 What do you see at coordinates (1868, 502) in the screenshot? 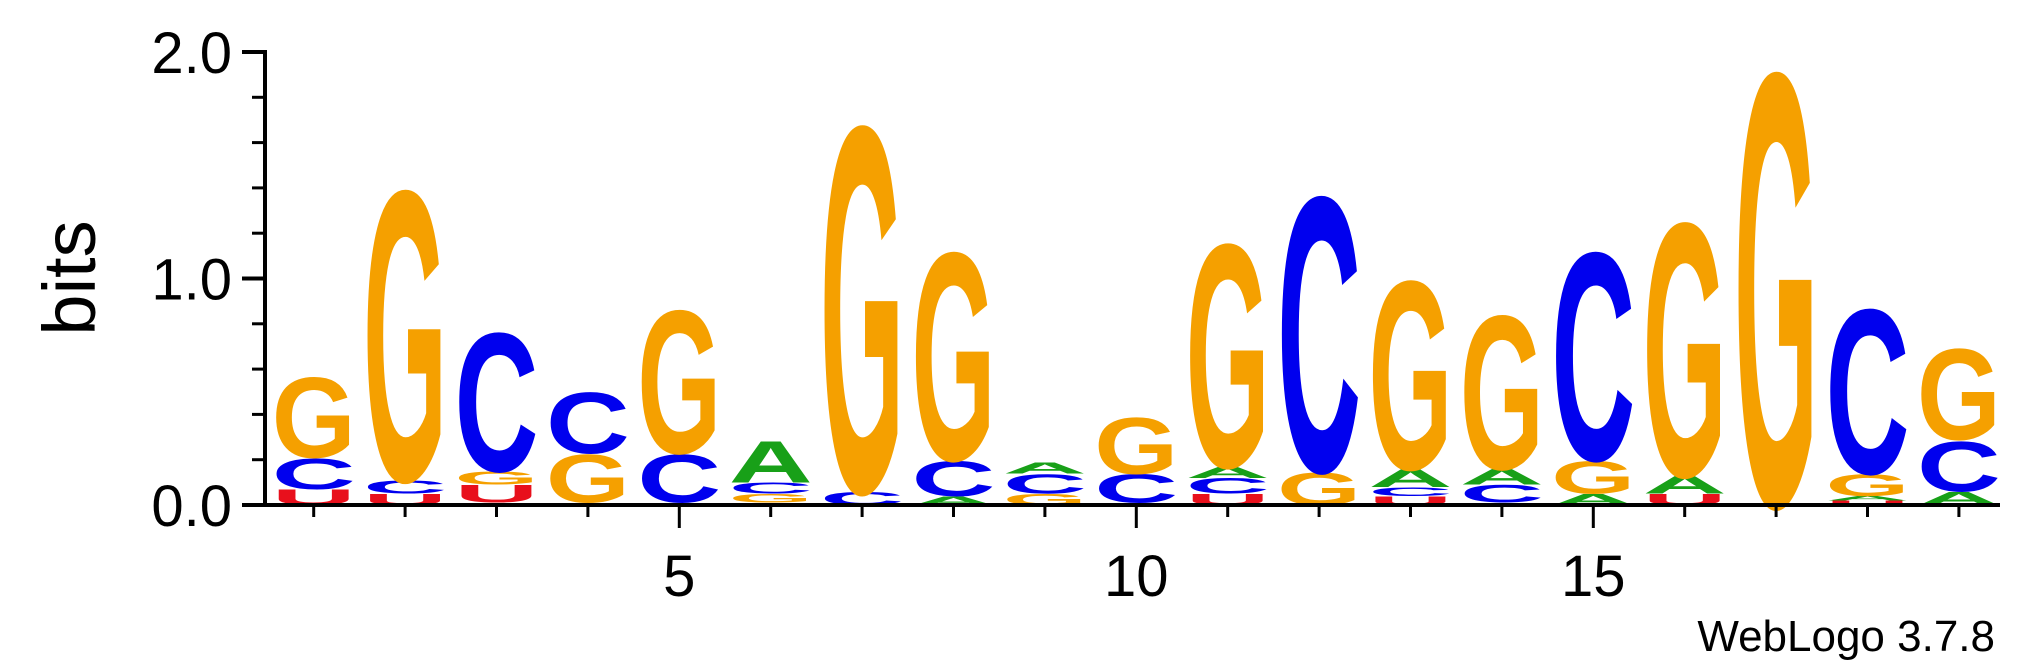
I see `logo-letter-u: U` at bounding box center [1868, 502].